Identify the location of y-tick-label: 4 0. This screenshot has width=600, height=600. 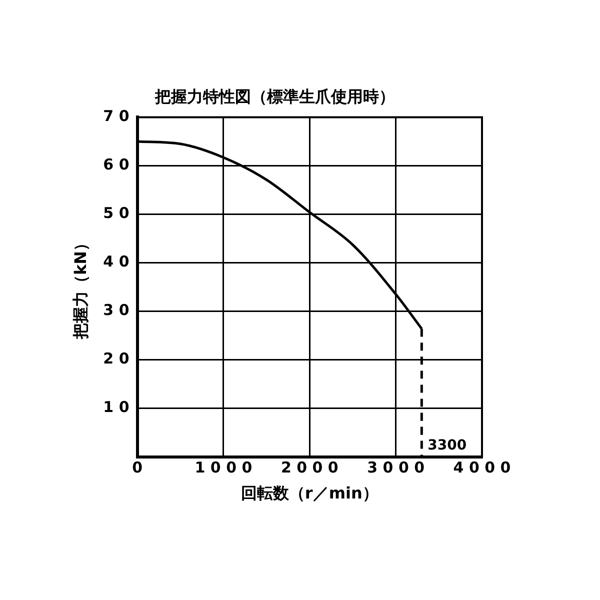
(116, 261).